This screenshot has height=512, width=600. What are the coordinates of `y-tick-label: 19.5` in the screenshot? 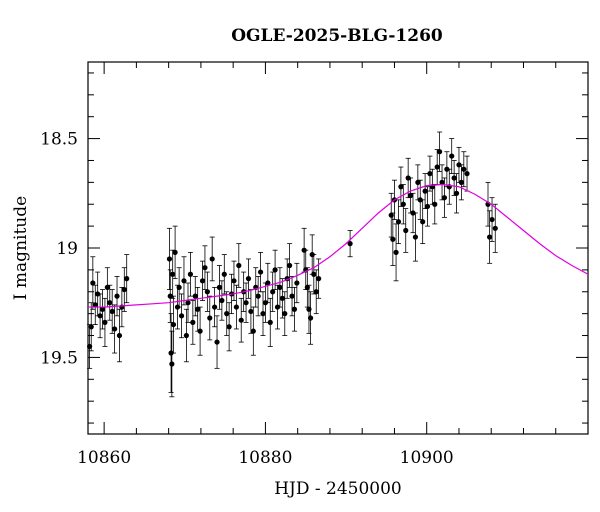 It's located at (59, 358).